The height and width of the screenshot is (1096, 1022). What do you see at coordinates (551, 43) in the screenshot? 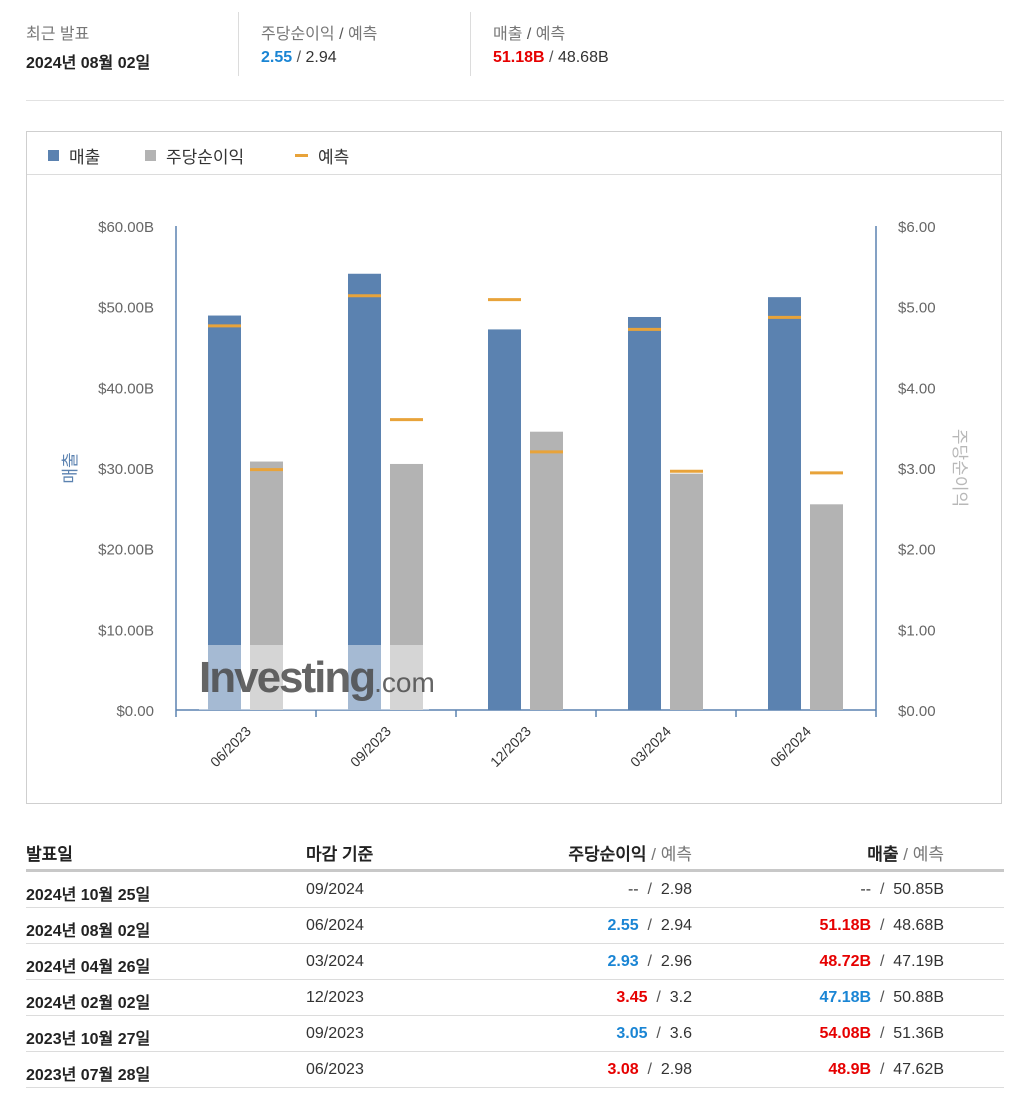
I see `revenue-summary-block: 매출 / 예측 51.18B / 48.68B` at bounding box center [551, 43].